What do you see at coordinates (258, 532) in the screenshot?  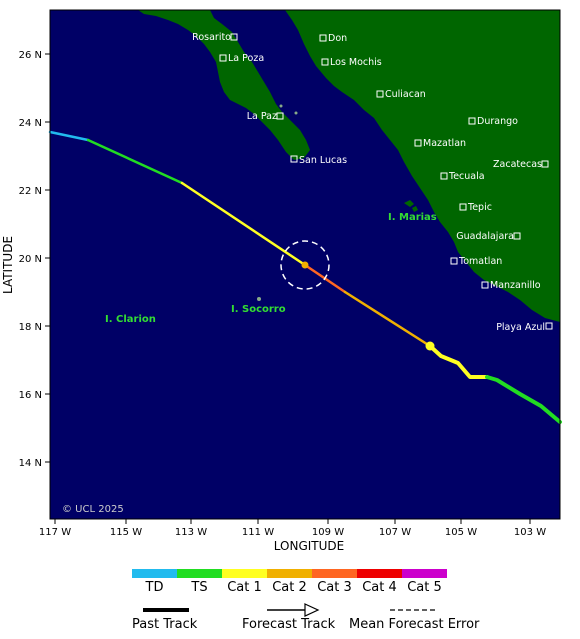 I see `x-tick-label: 111 W` at bounding box center [258, 532].